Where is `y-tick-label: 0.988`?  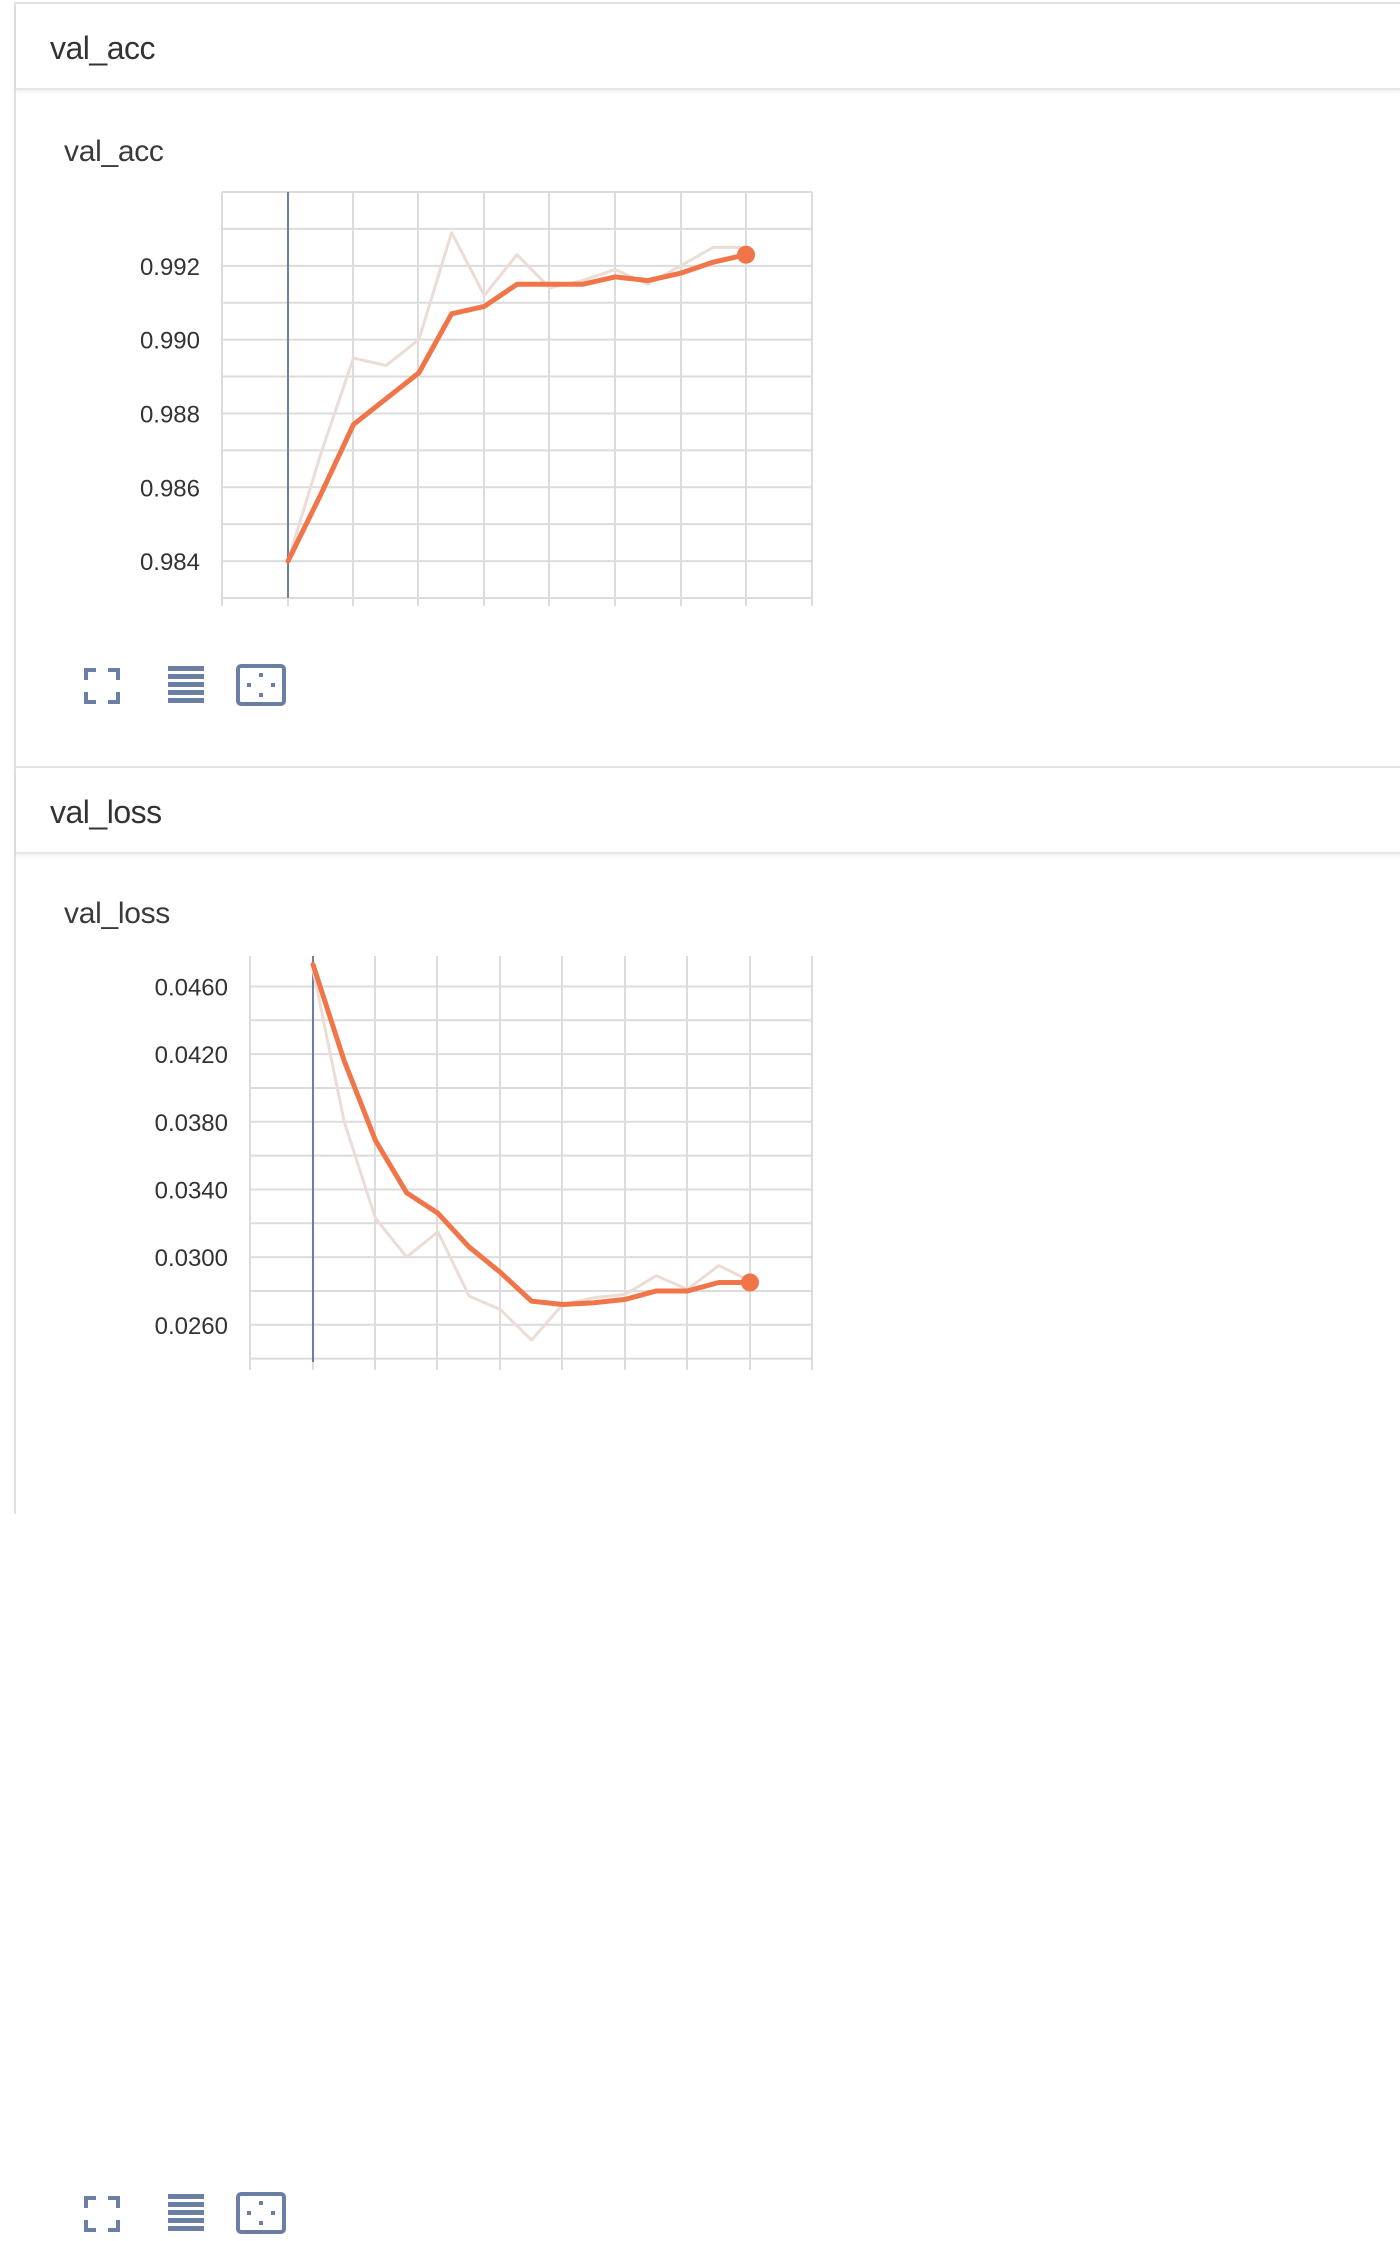 y-tick-label: 0.988 is located at coordinates (170, 414).